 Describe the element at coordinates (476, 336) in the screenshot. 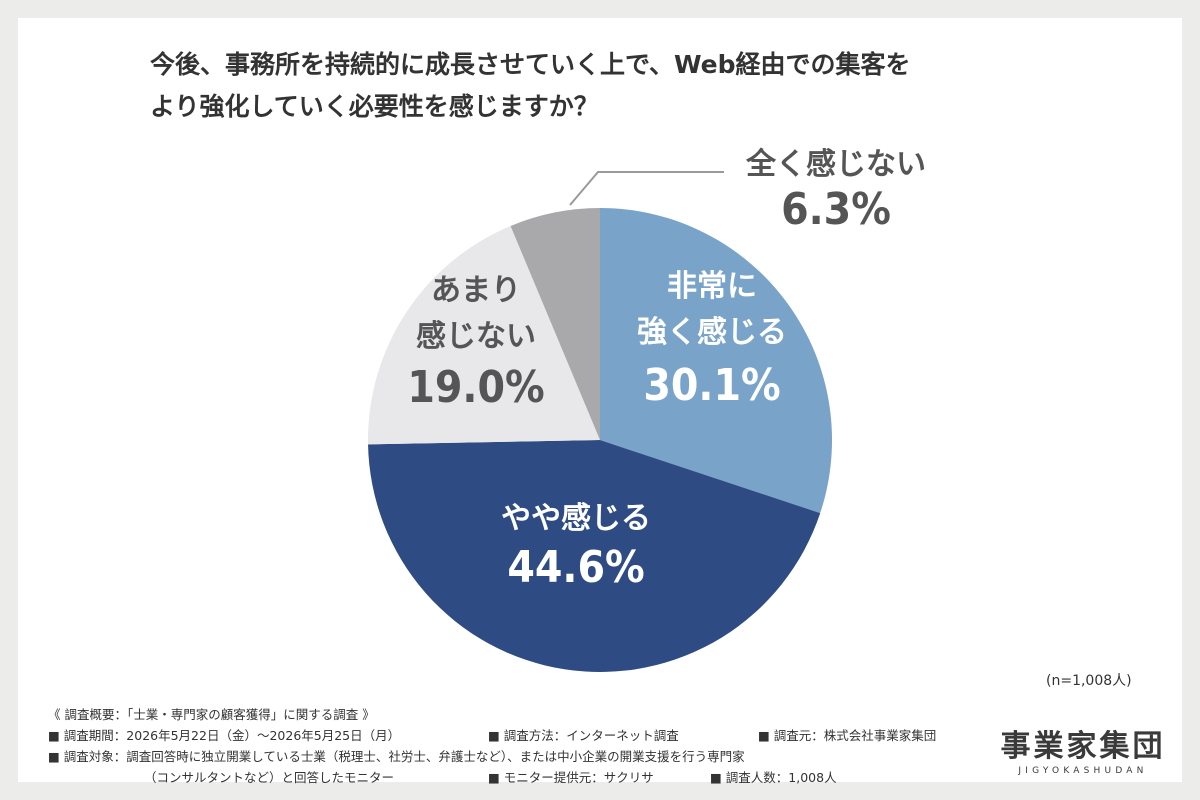

I see `slice-label-not-much-line-2: 感じない` at that location.